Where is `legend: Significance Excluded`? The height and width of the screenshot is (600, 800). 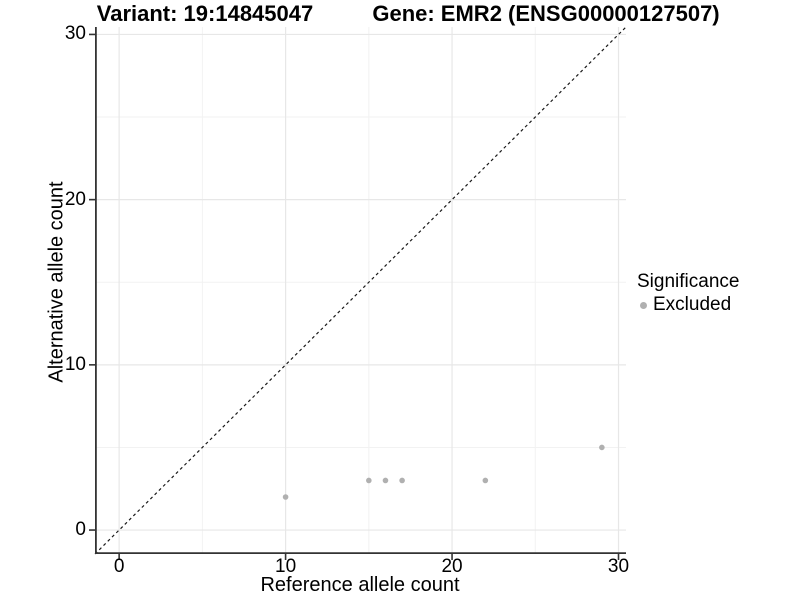
legend: Significance Excluded is located at coordinates (688, 293).